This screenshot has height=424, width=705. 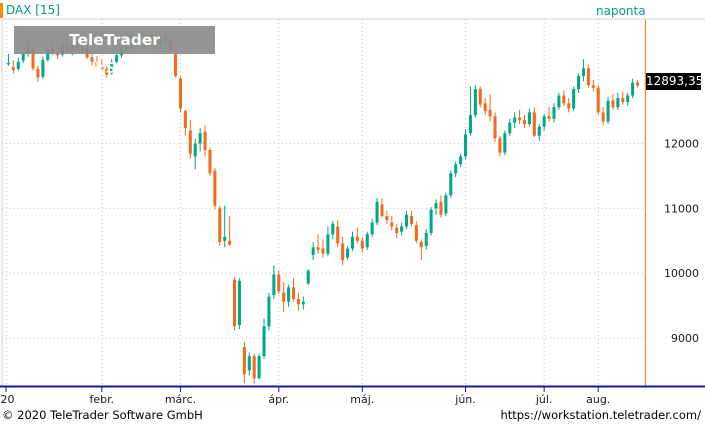 What do you see at coordinates (102, 399) in the screenshot?
I see `x-tick-label: febr.` at bounding box center [102, 399].